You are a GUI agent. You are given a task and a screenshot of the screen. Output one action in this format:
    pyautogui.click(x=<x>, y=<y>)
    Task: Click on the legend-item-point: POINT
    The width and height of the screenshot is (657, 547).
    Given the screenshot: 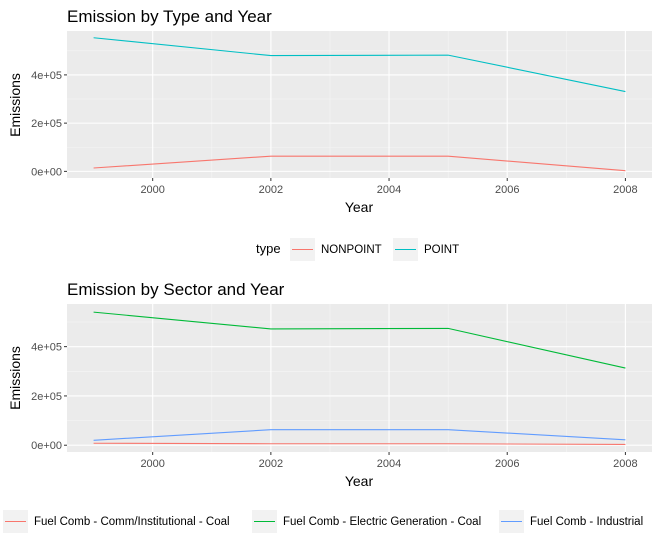 What is the action you would take?
    pyautogui.click(x=426, y=249)
    